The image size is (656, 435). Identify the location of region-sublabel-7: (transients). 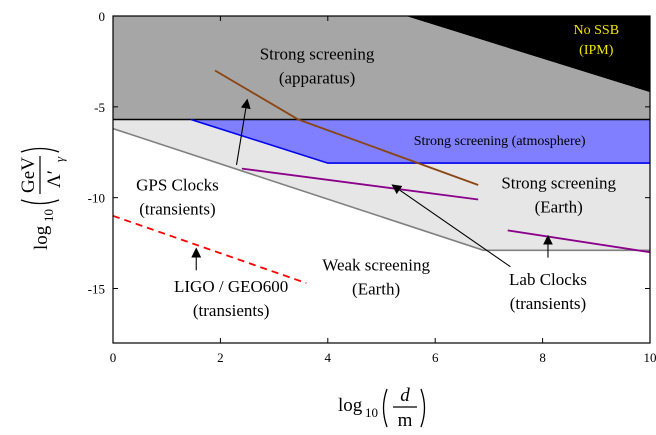
(231, 310).